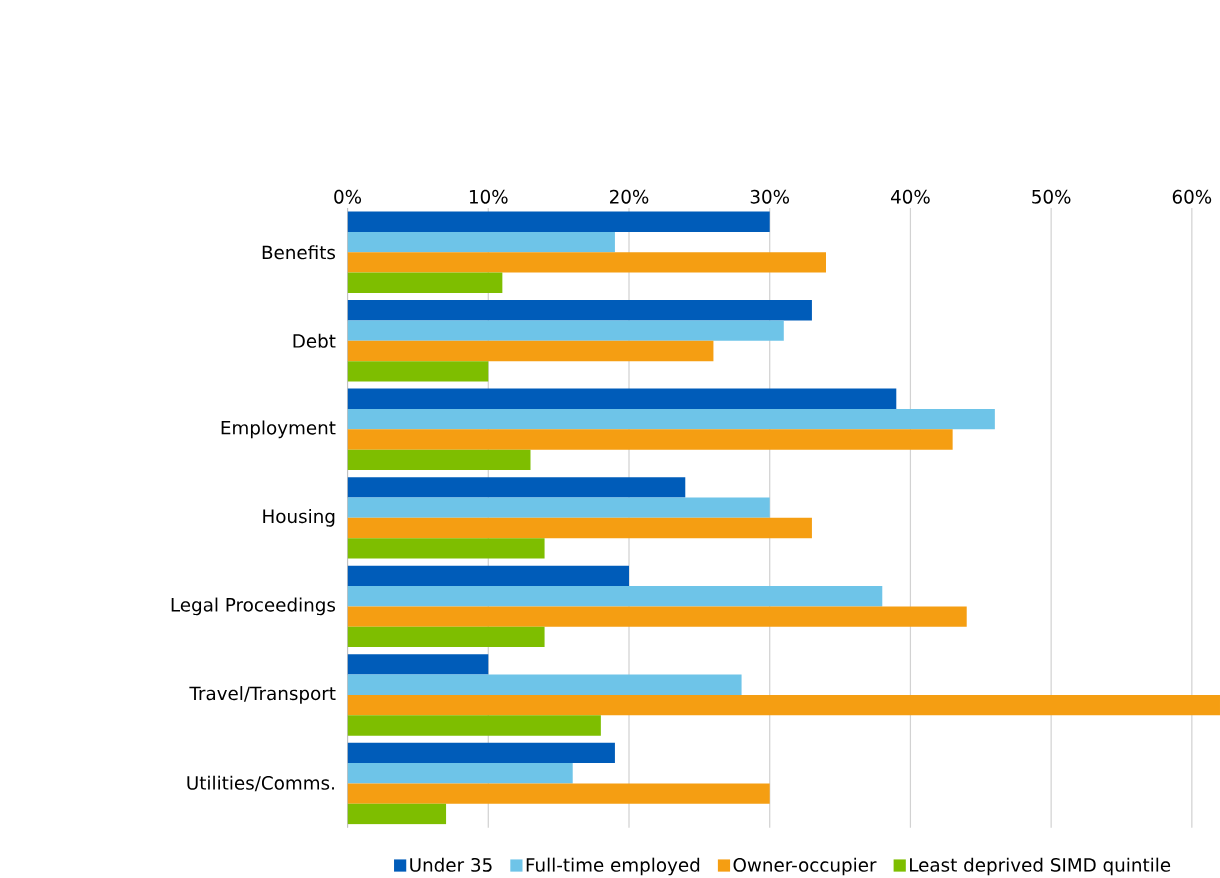  Describe the element at coordinates (1051, 196) in the screenshot. I see `x-tick-label: 50%` at that location.